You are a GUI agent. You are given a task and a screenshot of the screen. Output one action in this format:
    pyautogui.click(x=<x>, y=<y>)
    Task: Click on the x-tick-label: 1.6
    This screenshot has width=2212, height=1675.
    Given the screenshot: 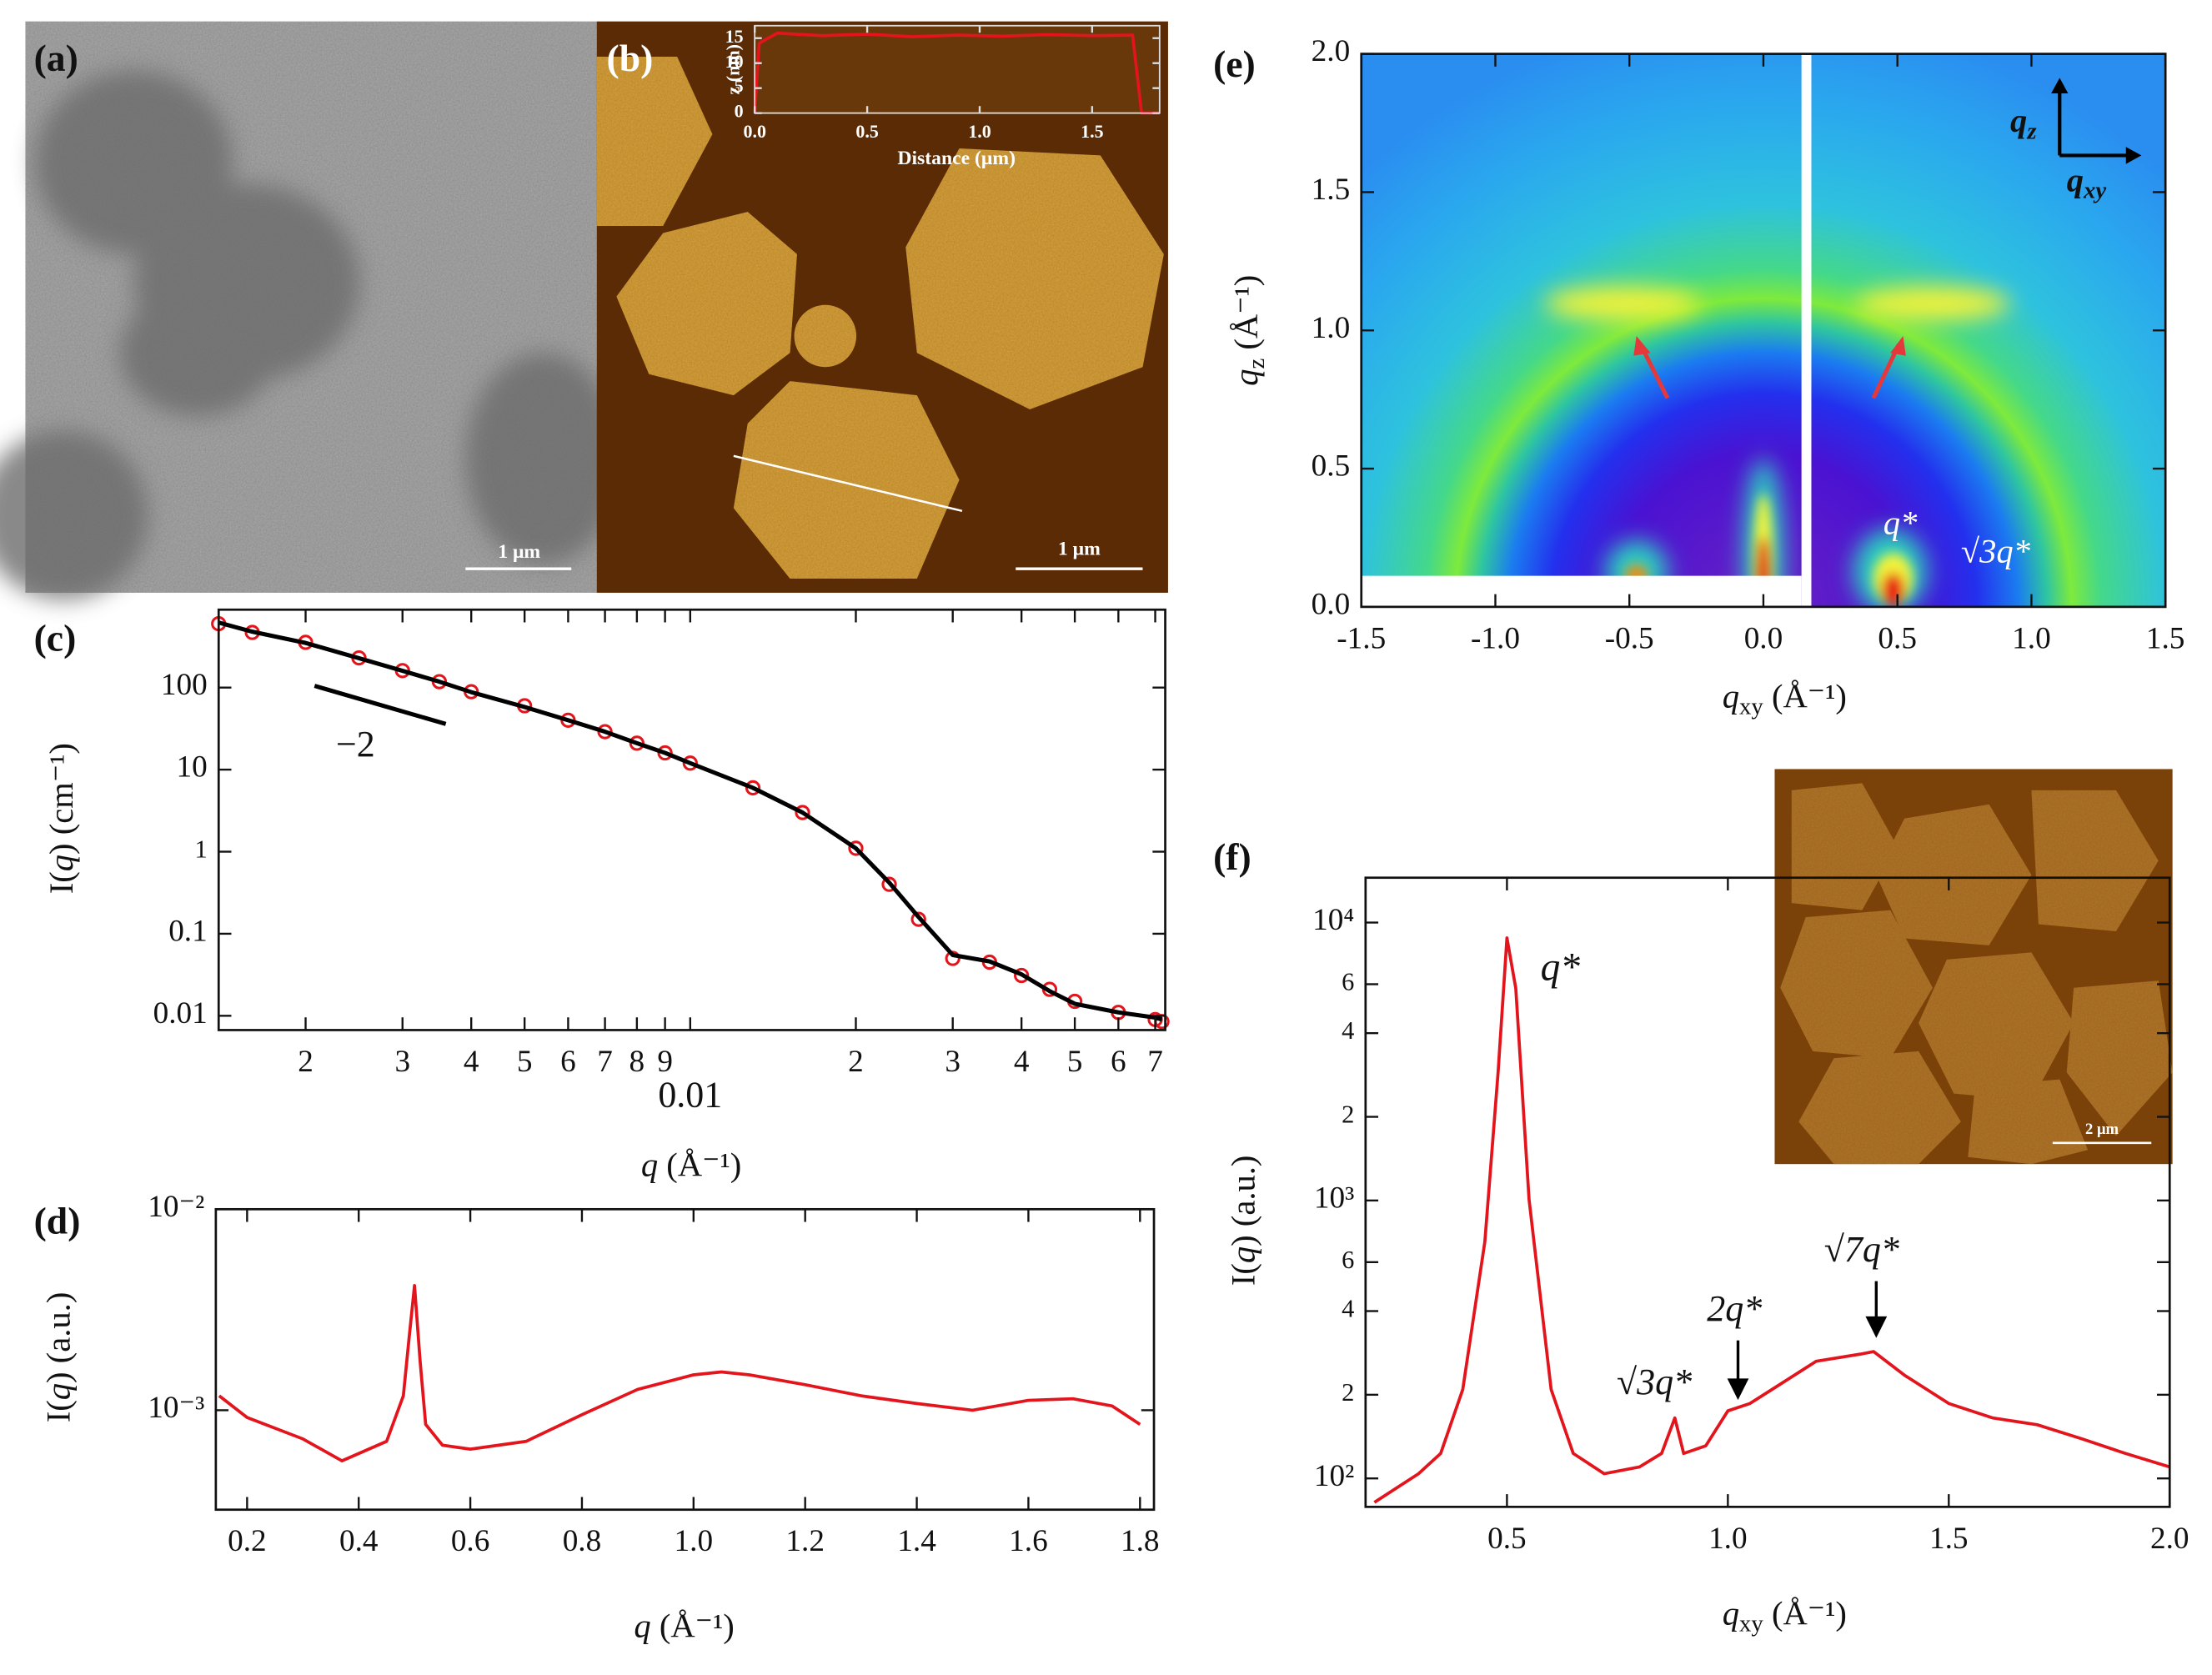 What is the action you would take?
    pyautogui.click(x=1028, y=1541)
    